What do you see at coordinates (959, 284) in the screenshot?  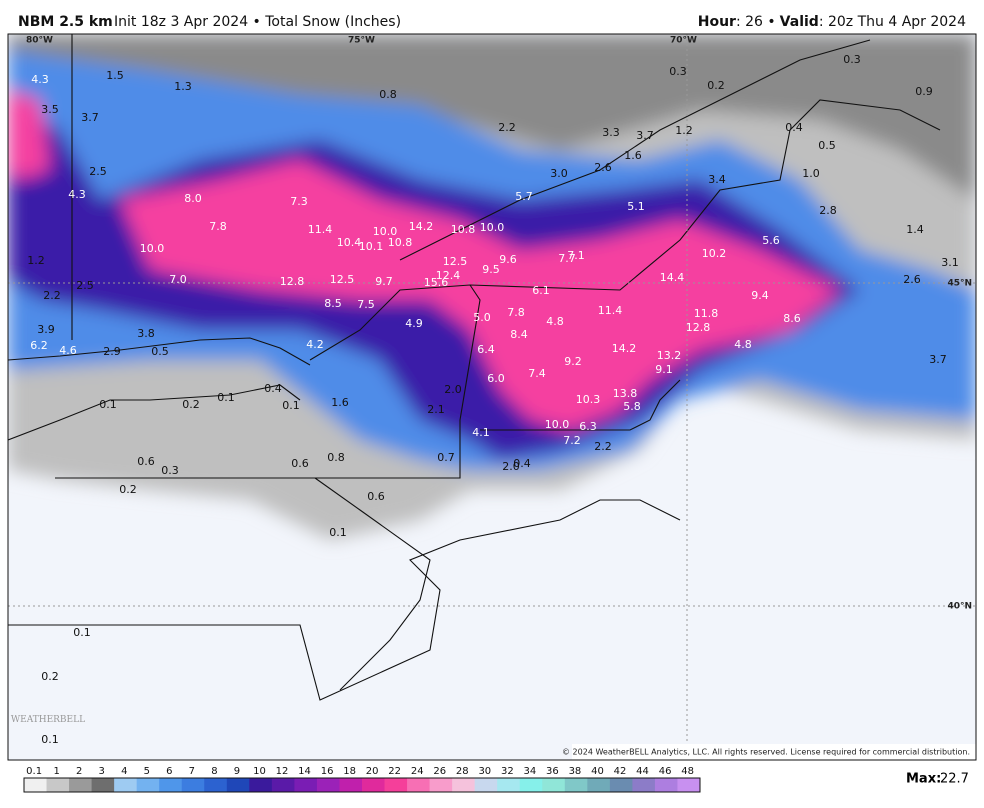 I see `lat-label: 45°N` at bounding box center [959, 284].